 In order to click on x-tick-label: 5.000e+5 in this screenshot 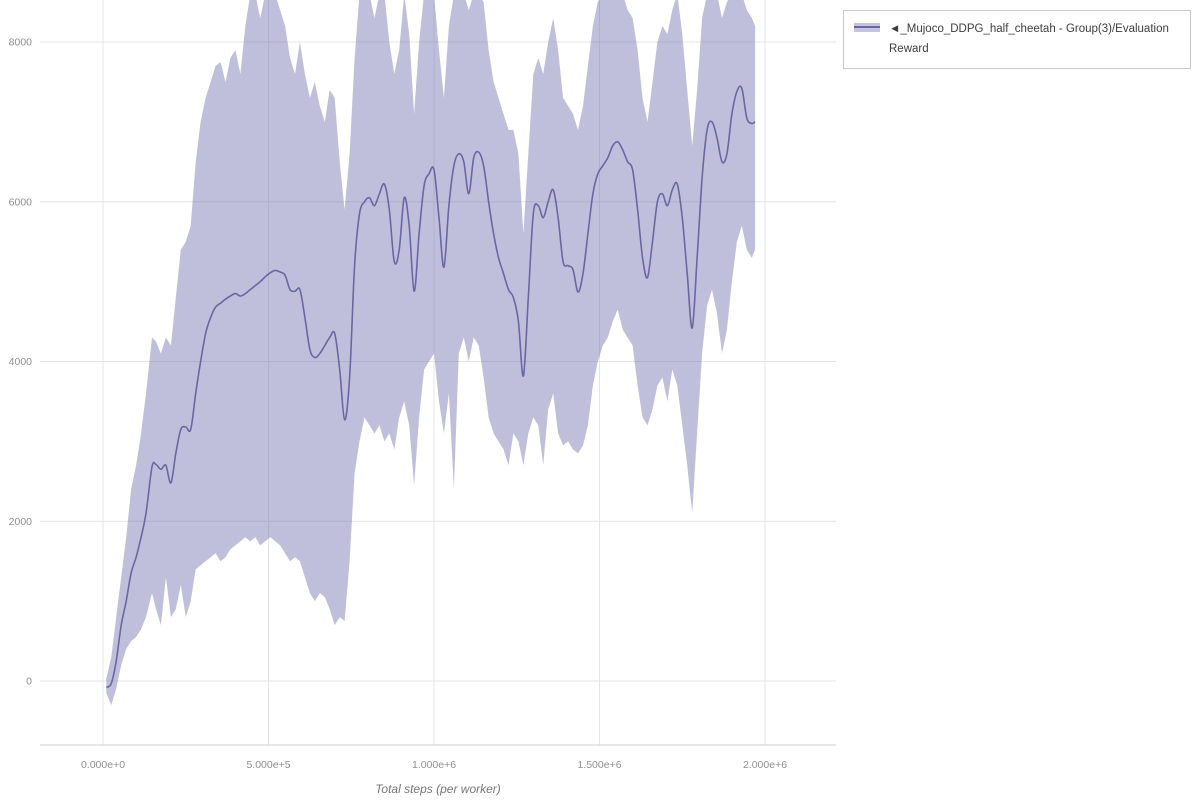, I will do `click(268, 765)`.